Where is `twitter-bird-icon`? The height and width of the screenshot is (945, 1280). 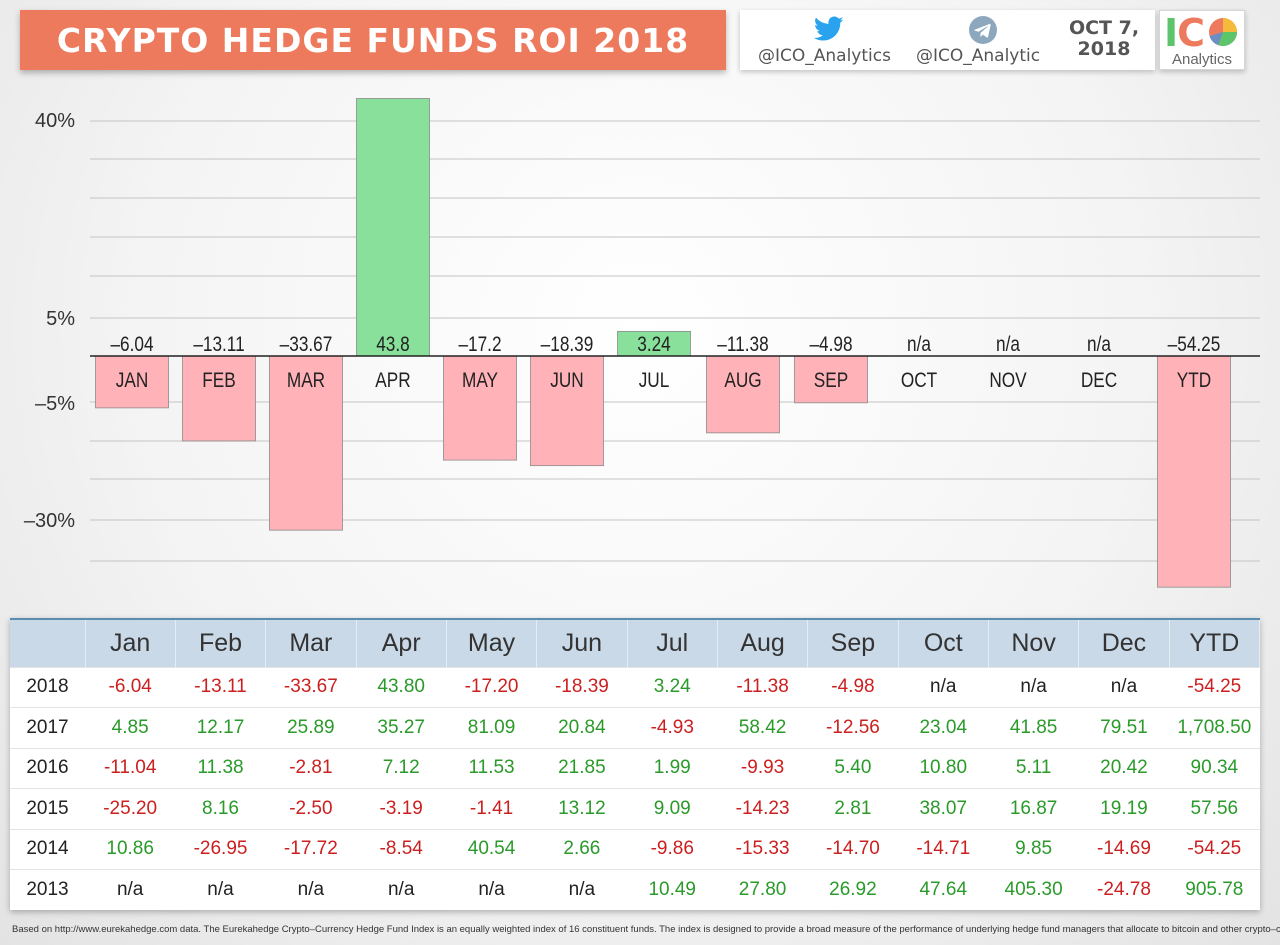 twitter-bird-icon is located at coordinates (829, 29).